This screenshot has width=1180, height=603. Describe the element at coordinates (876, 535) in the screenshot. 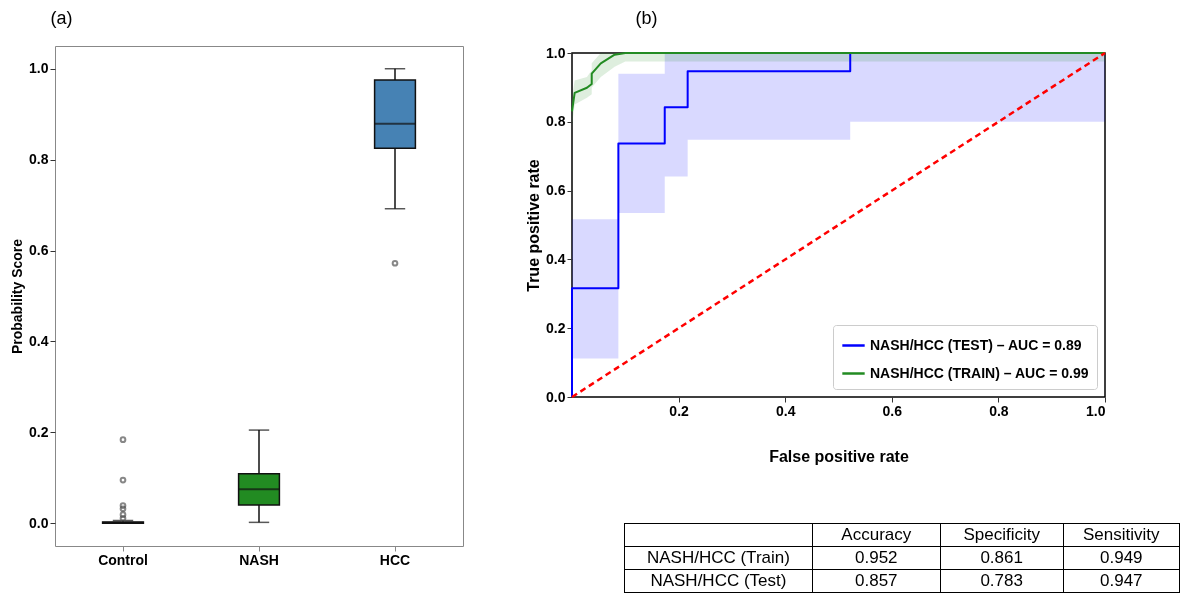

I see `category-label: Accuracy` at that location.